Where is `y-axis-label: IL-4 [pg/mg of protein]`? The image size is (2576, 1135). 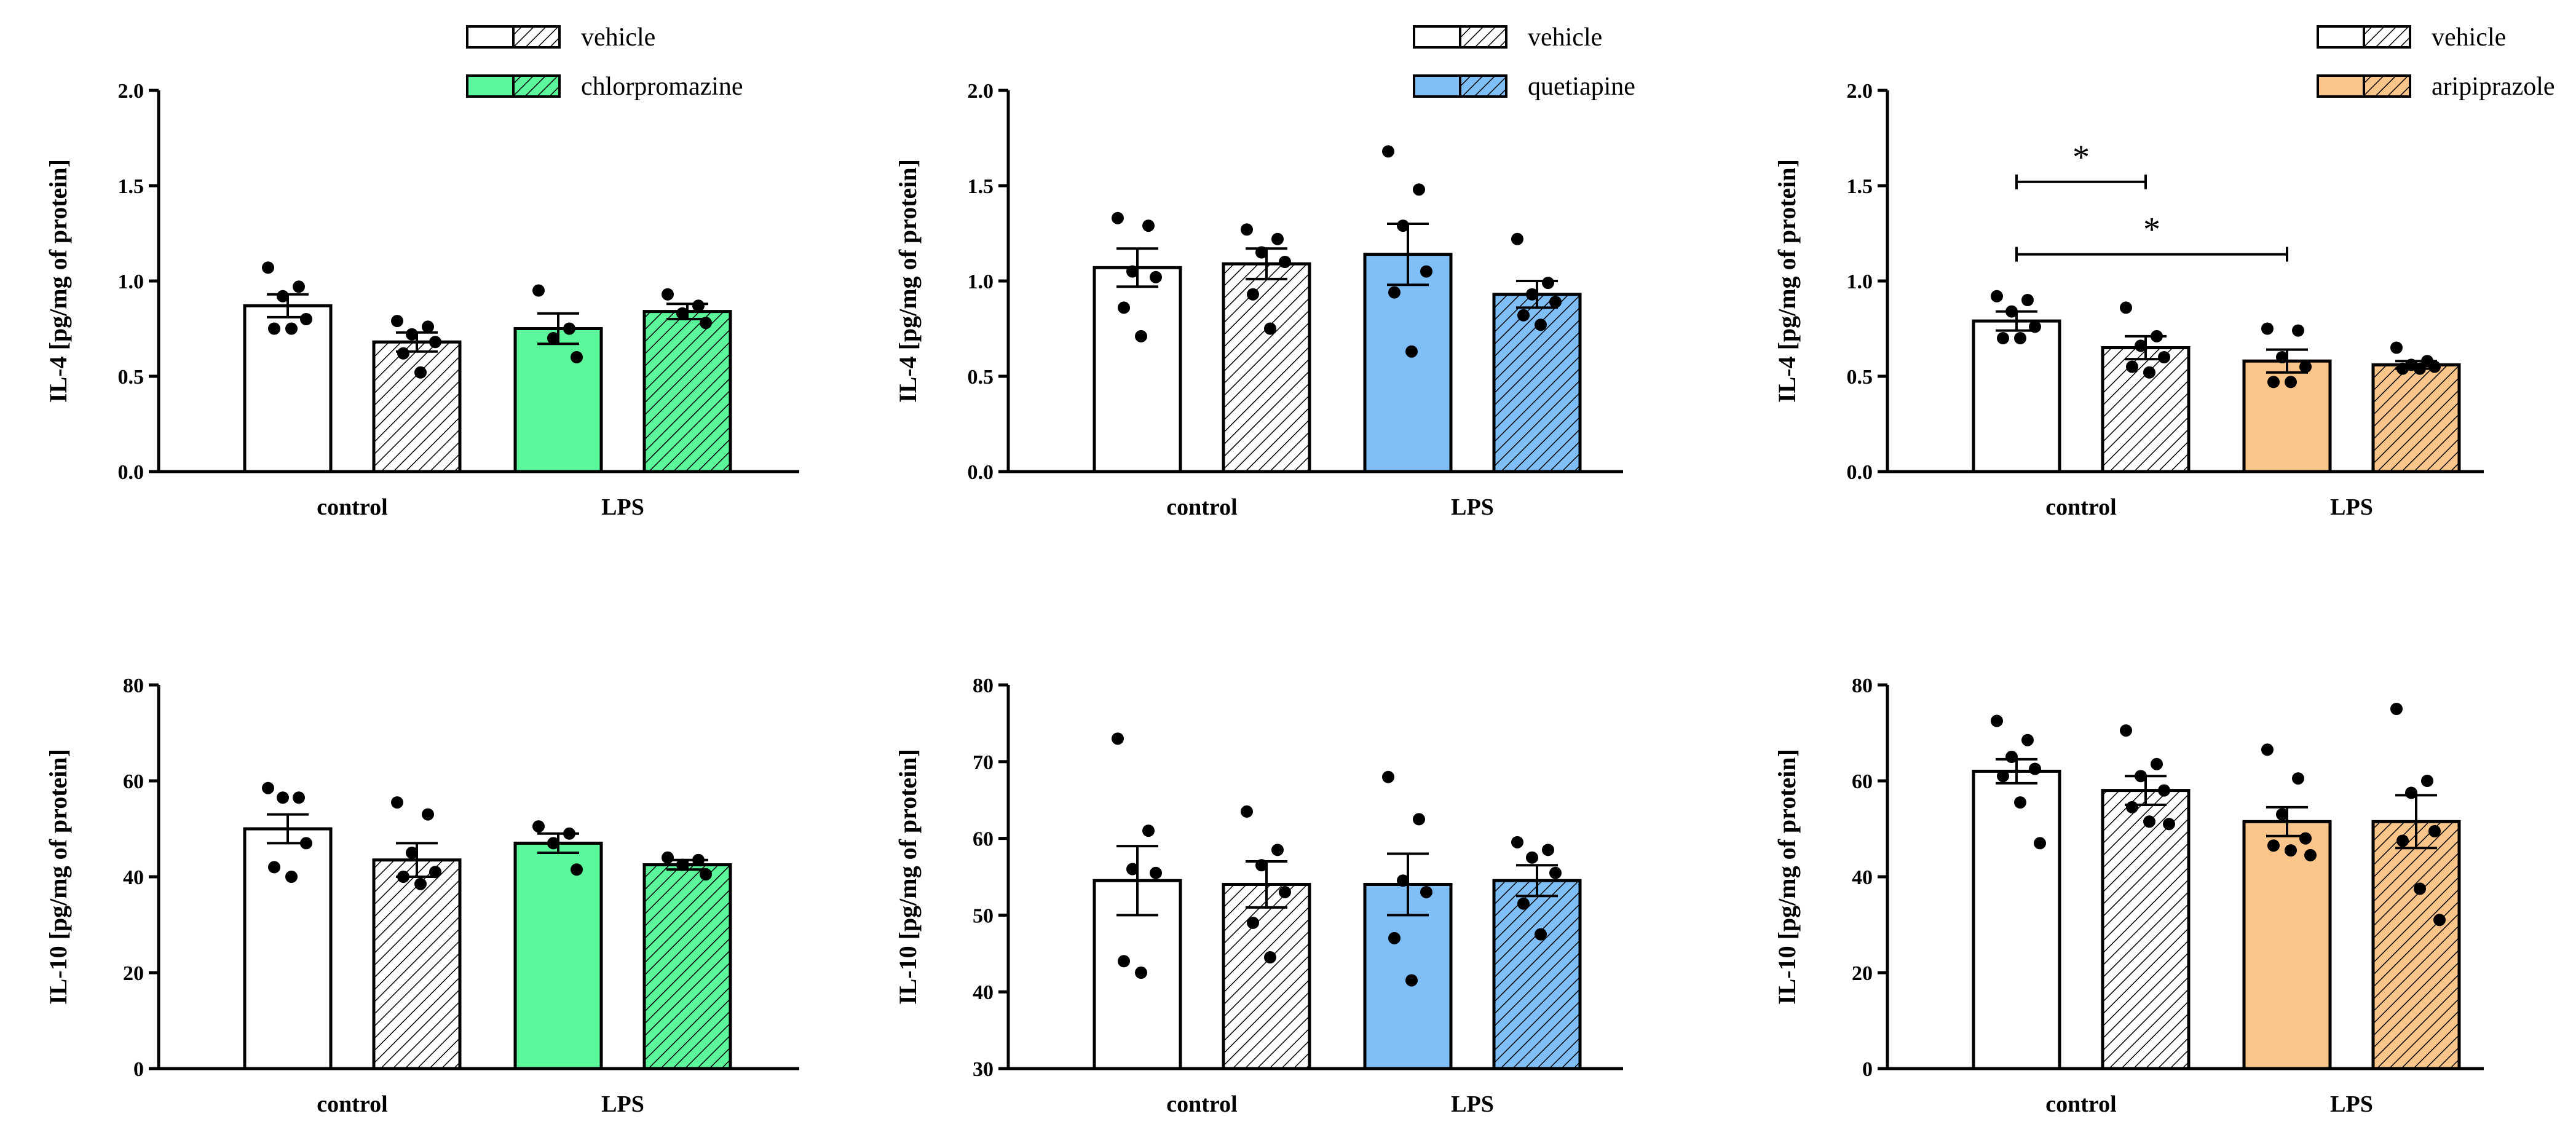 y-axis-label: IL-4 [pg/mg of protein] is located at coordinates (1787, 281).